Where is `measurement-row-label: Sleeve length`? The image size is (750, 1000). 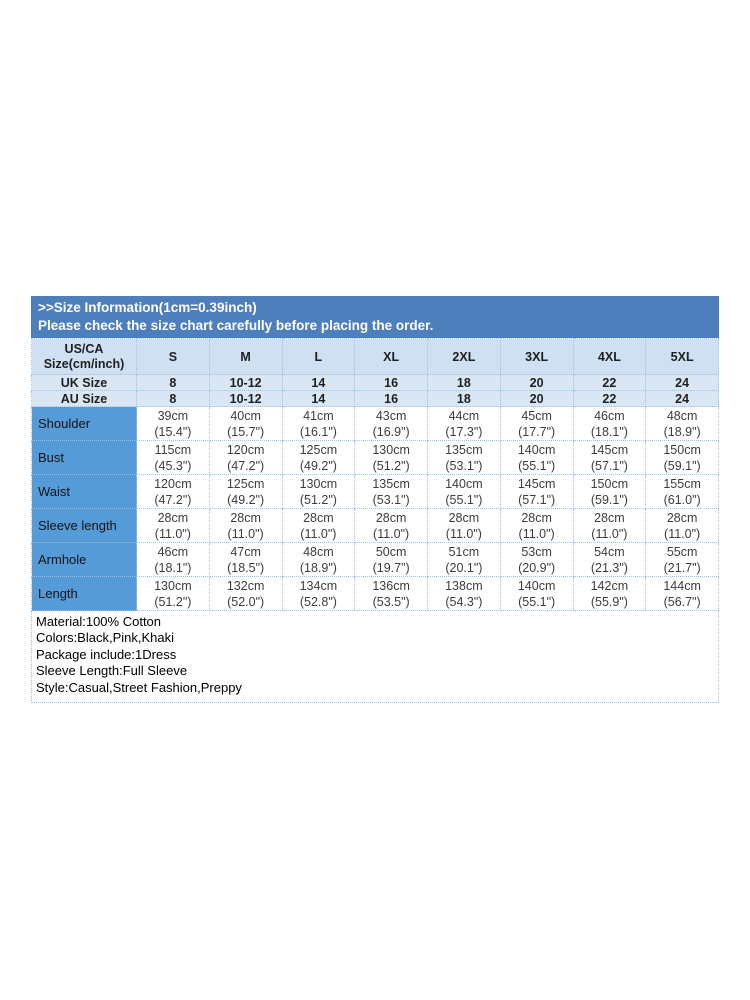
measurement-row-label: Sleeve length is located at coordinates (84, 525).